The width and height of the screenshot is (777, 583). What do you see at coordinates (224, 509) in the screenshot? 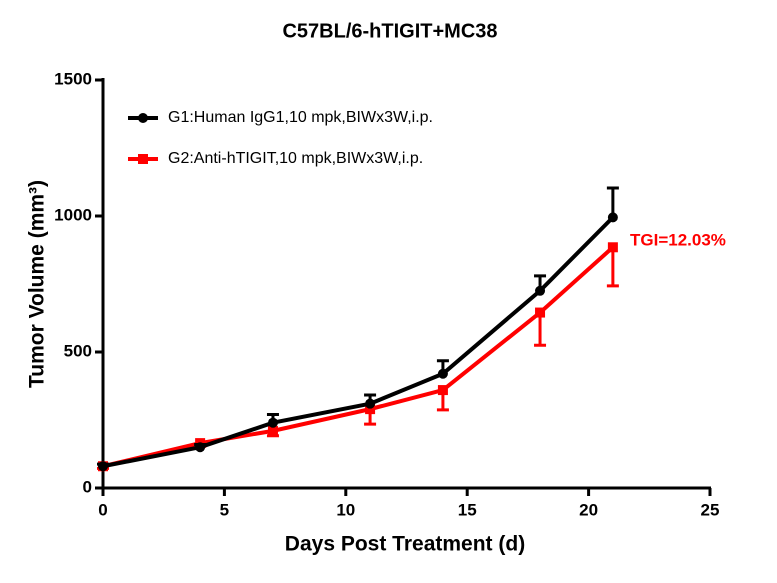
I see `x-tick-label: 5` at bounding box center [224, 509].